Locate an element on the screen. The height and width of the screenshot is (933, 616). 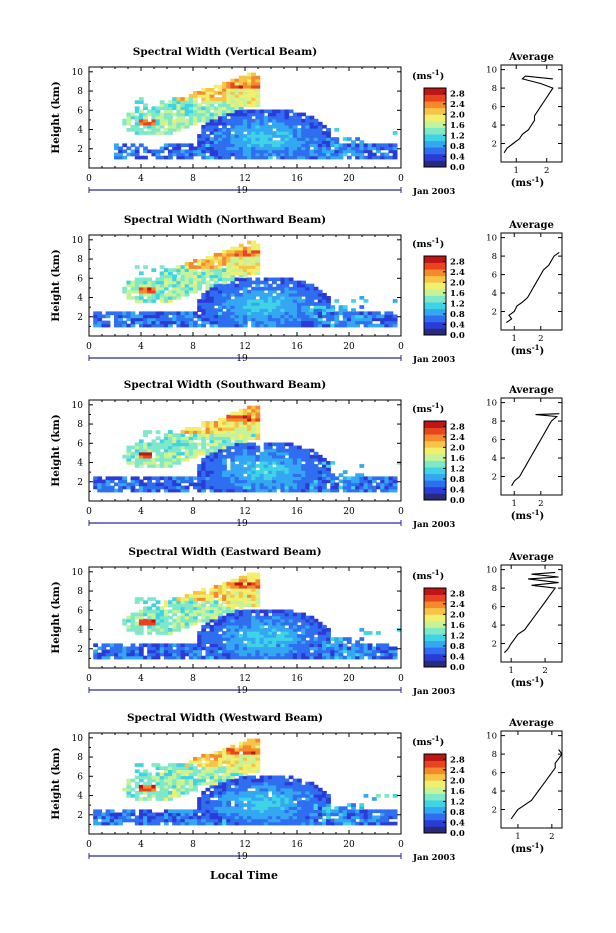
colorbar-tick-label: 2.8 is located at coordinates (457, 427).